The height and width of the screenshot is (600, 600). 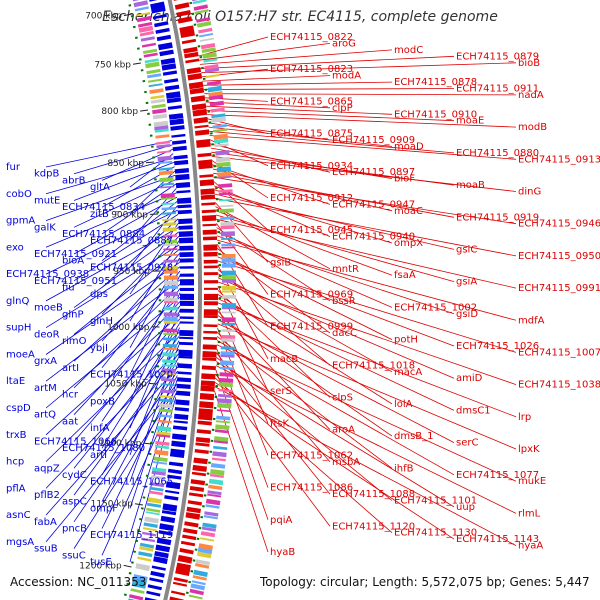 What do you see at coordinates (74, 180) in the screenshot?
I see `gene-label: abrB` at bounding box center [74, 180].